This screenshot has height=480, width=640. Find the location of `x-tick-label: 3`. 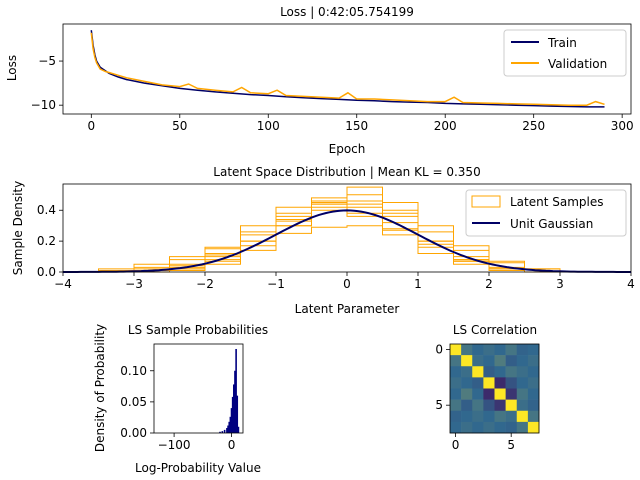

x-tick-label: 3 is located at coordinates (560, 284).